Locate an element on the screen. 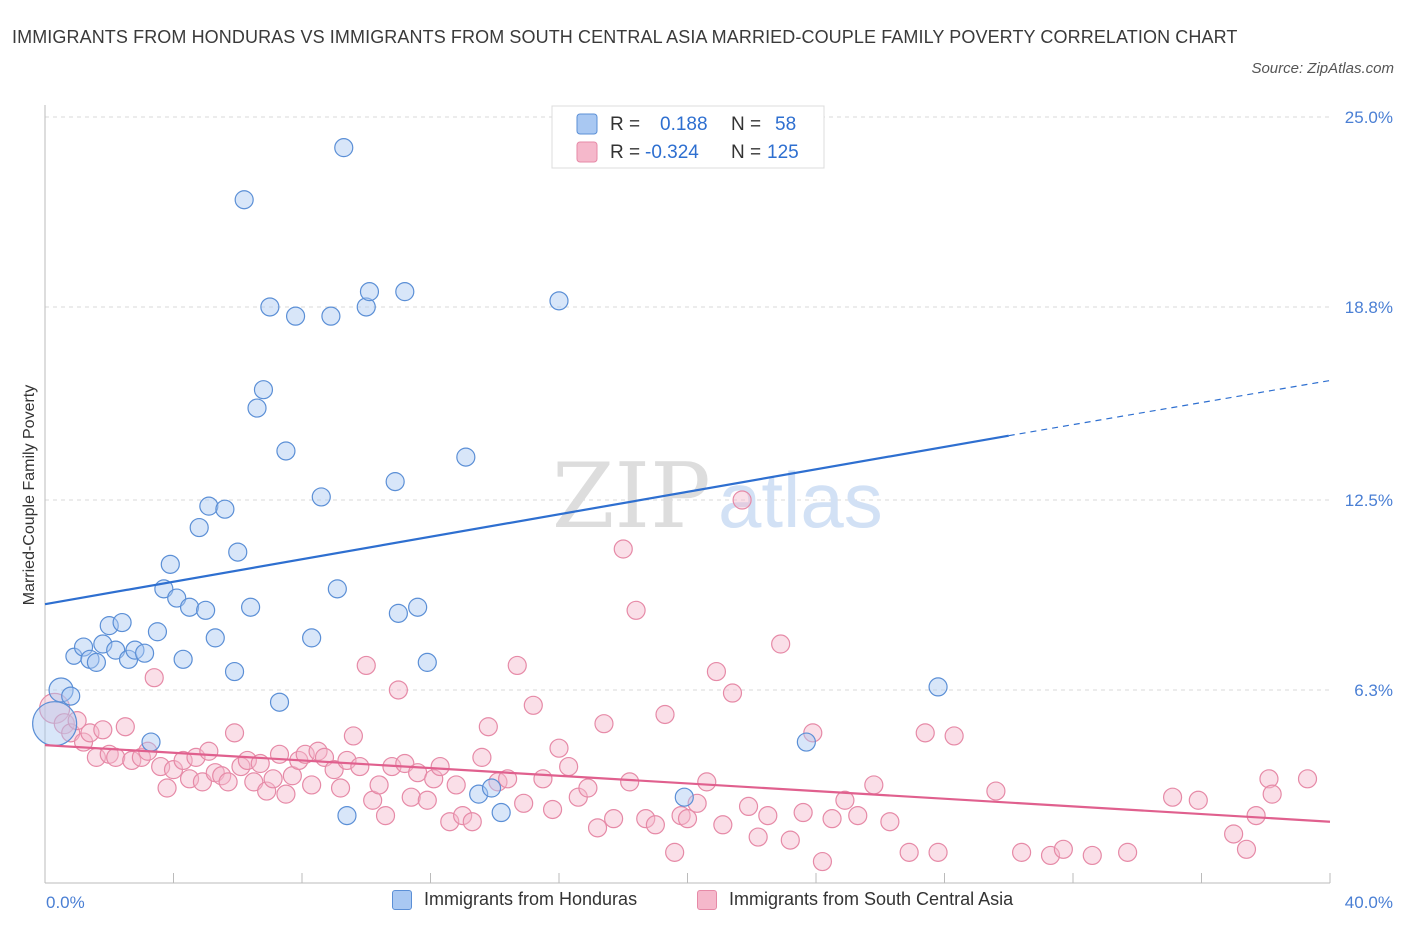 Image resolution: width=1406 pixels, height=930 pixels. y-axis-label: Married-Couple Family Poverty is located at coordinates (29, 495).